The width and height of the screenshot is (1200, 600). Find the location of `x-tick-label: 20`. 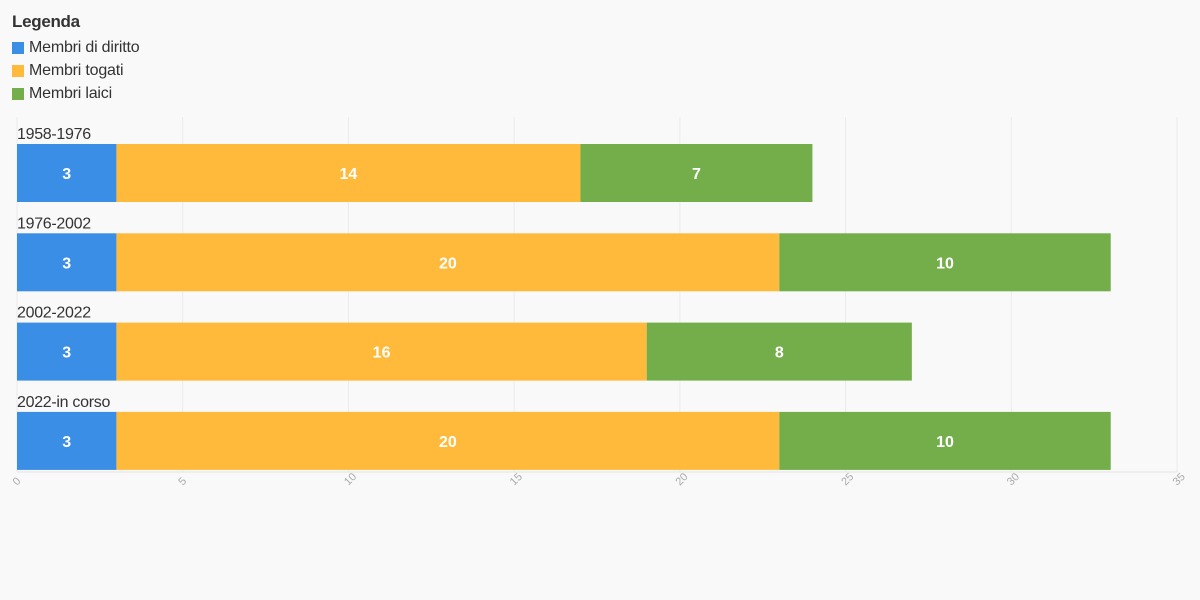

x-tick-label: 20 is located at coordinates (681, 479).